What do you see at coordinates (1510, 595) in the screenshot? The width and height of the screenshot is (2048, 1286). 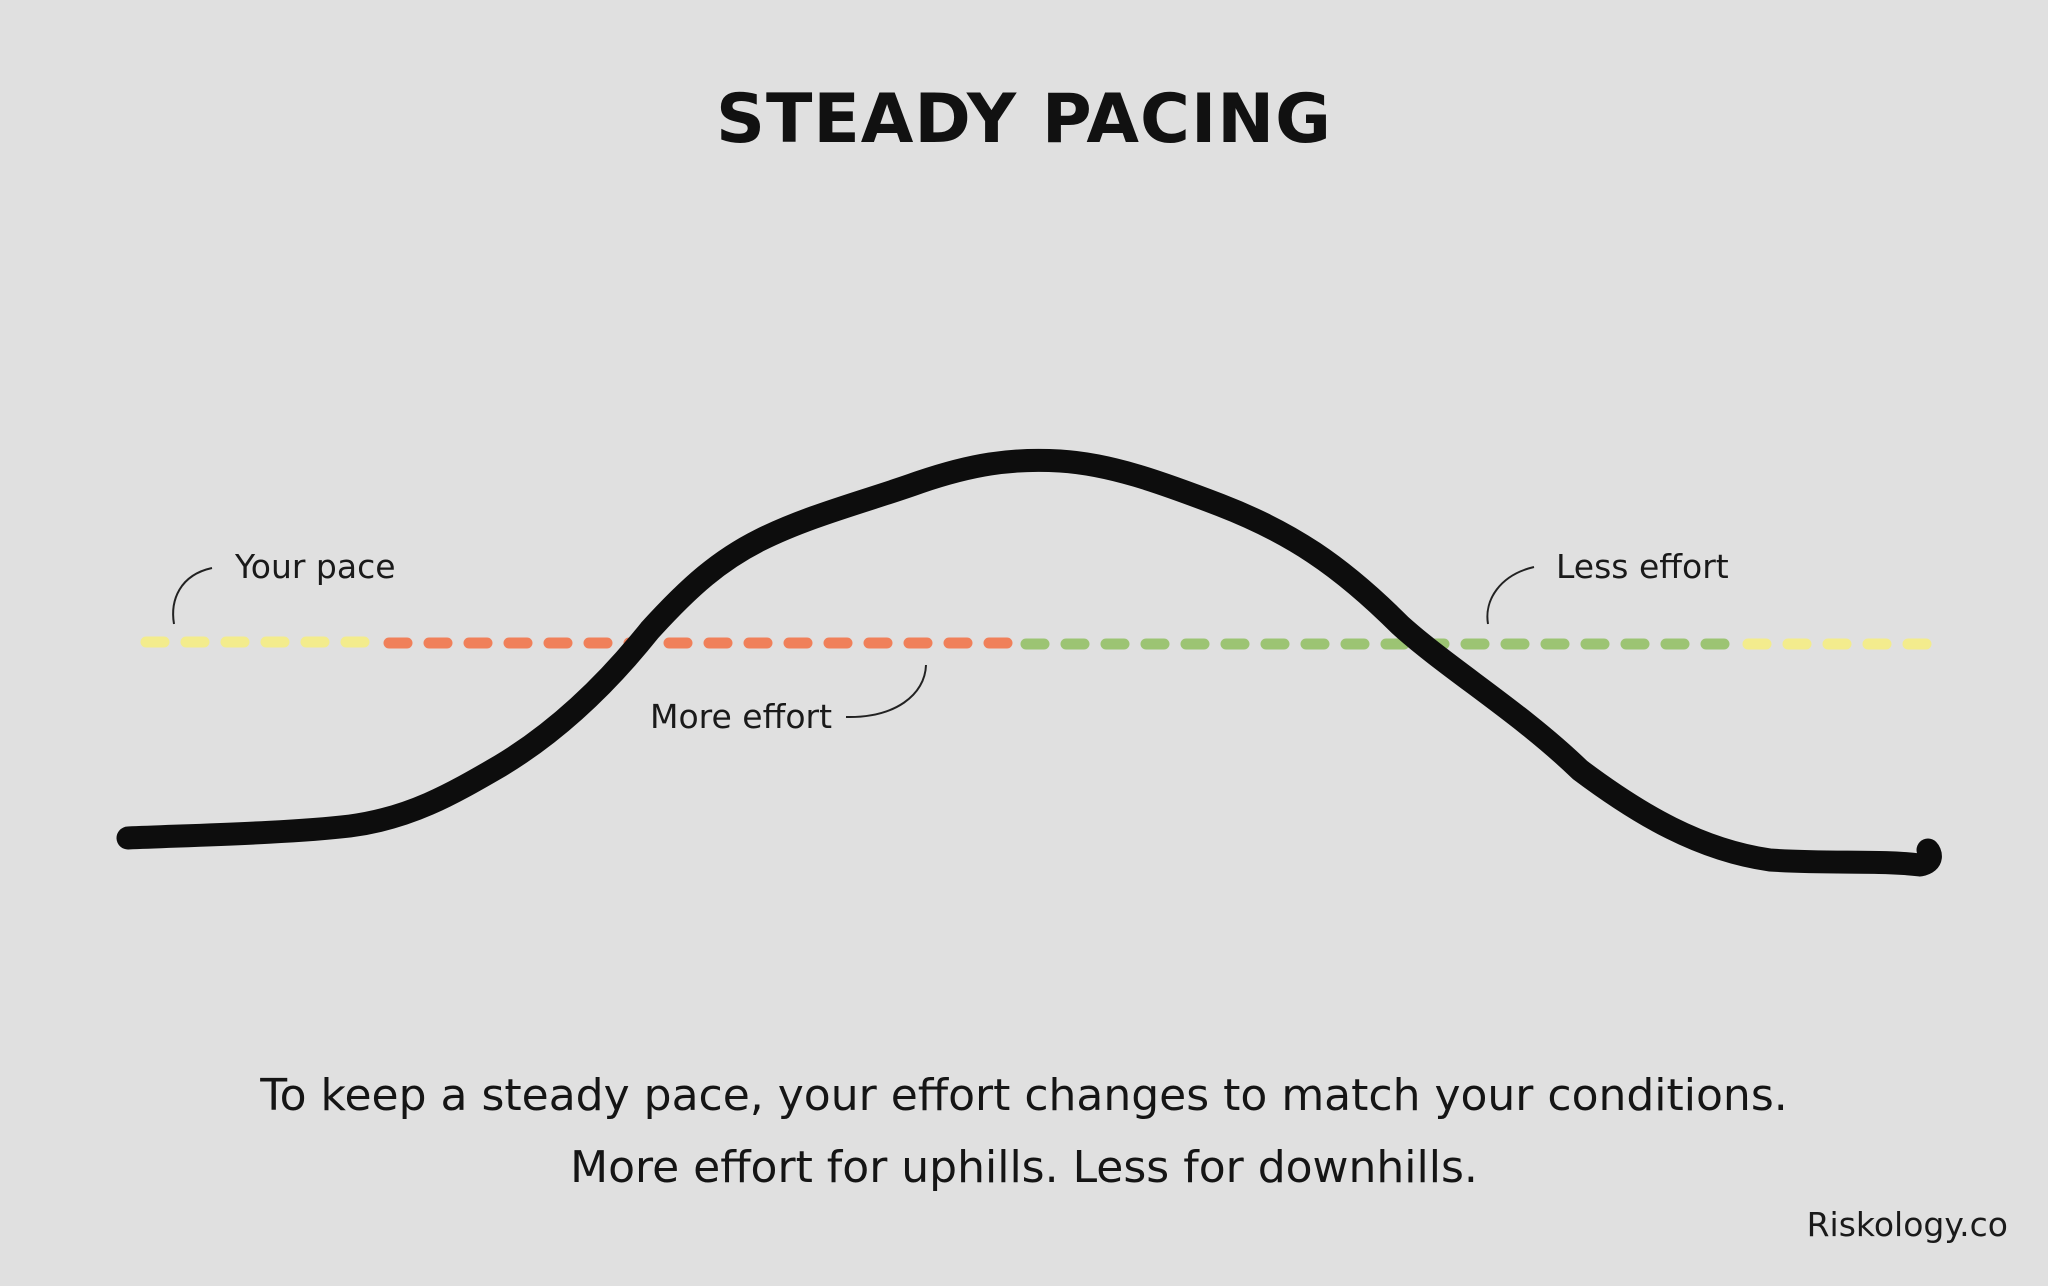 I see `leader-less-effort` at bounding box center [1510, 595].